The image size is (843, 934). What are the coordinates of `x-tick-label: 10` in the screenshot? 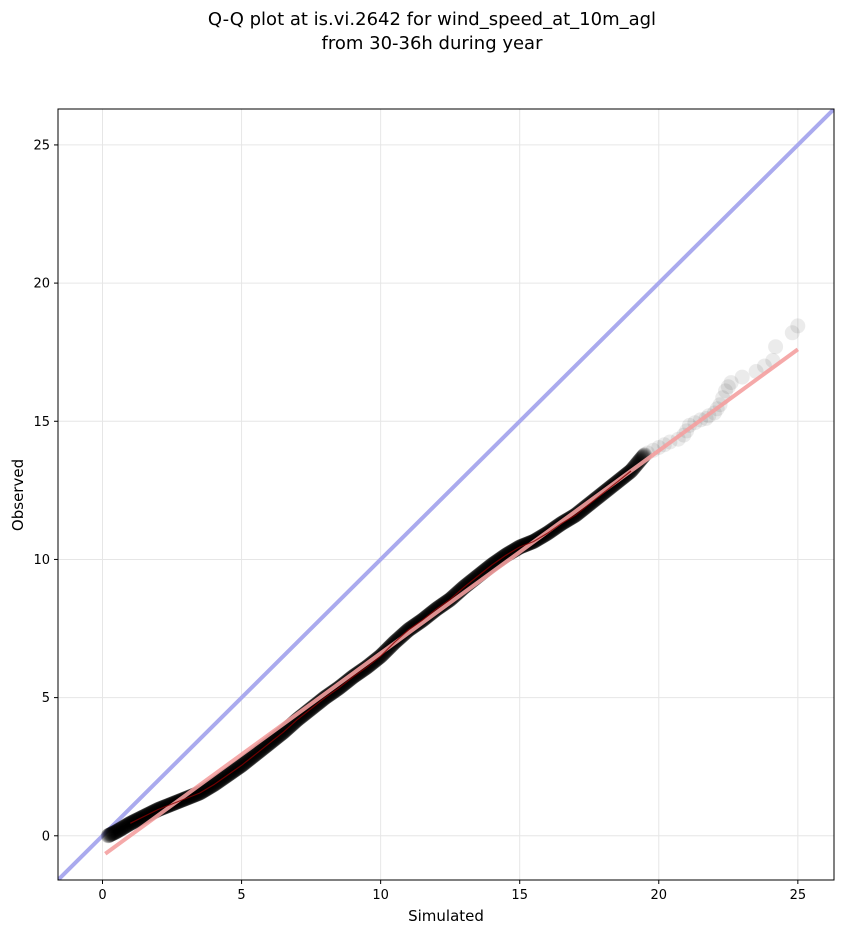 It's located at (380, 895).